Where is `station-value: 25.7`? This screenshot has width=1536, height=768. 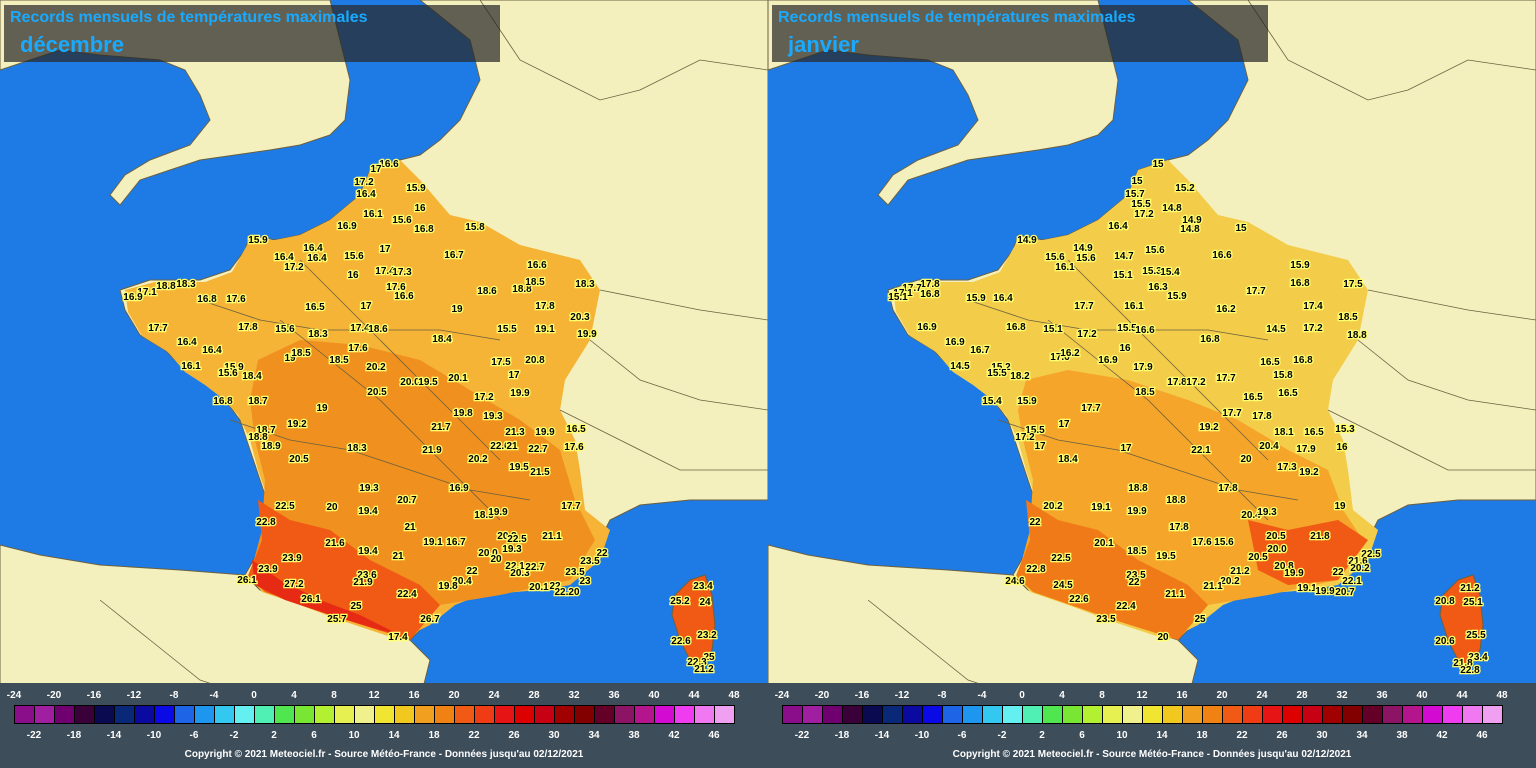 station-value: 25.7 is located at coordinates (337, 619).